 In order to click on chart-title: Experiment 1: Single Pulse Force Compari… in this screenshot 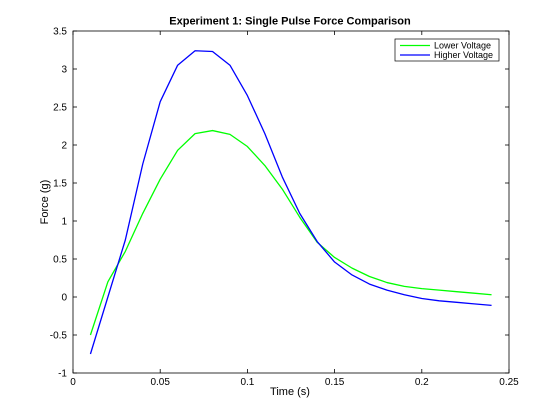, I will do `click(290, 22)`.